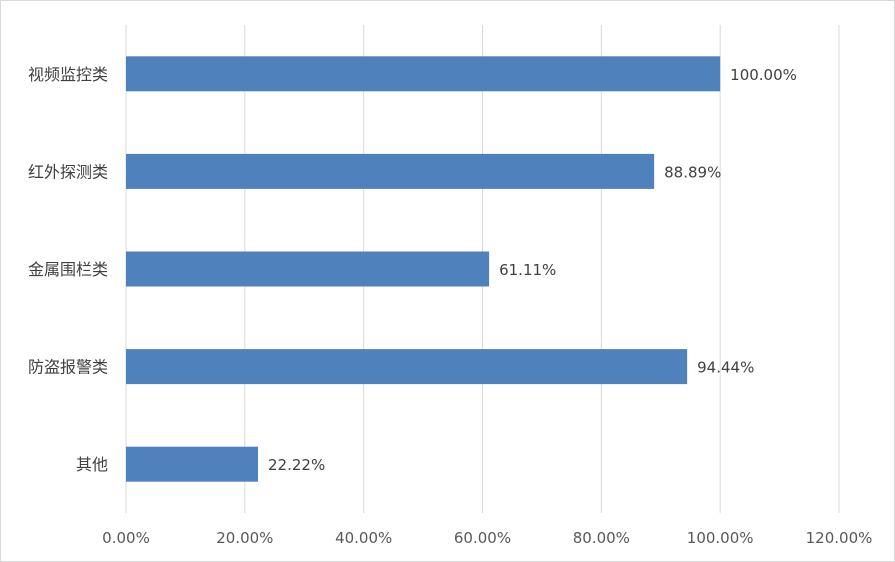 The image size is (895, 562). What do you see at coordinates (725, 368) in the screenshot?
I see `data-label: 94.44%` at bounding box center [725, 368].